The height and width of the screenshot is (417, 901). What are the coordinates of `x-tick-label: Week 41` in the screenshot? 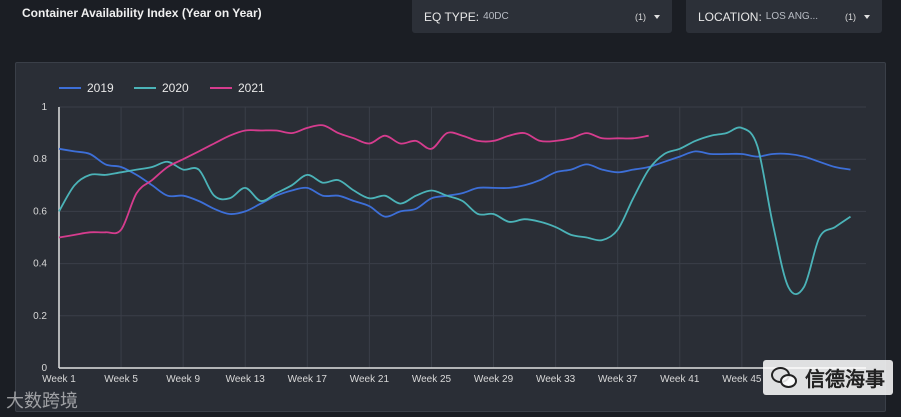 It's located at (680, 379).